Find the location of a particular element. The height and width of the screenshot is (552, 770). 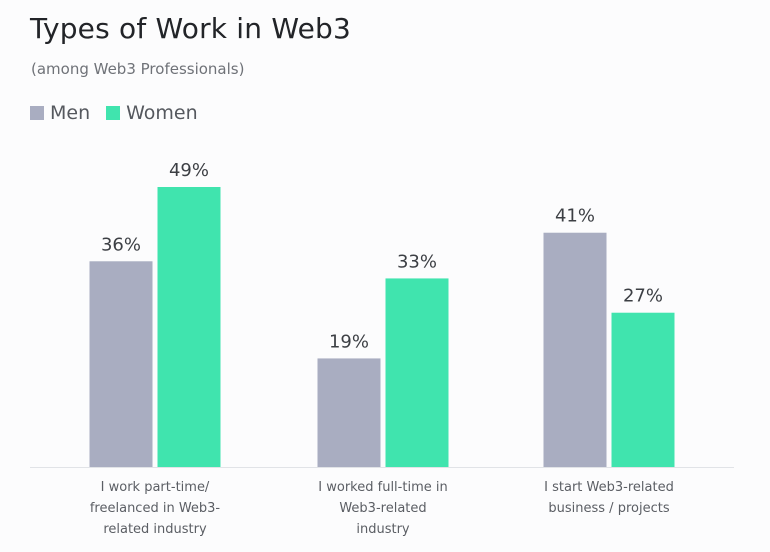

legend-label-men: Men is located at coordinates (70, 113).